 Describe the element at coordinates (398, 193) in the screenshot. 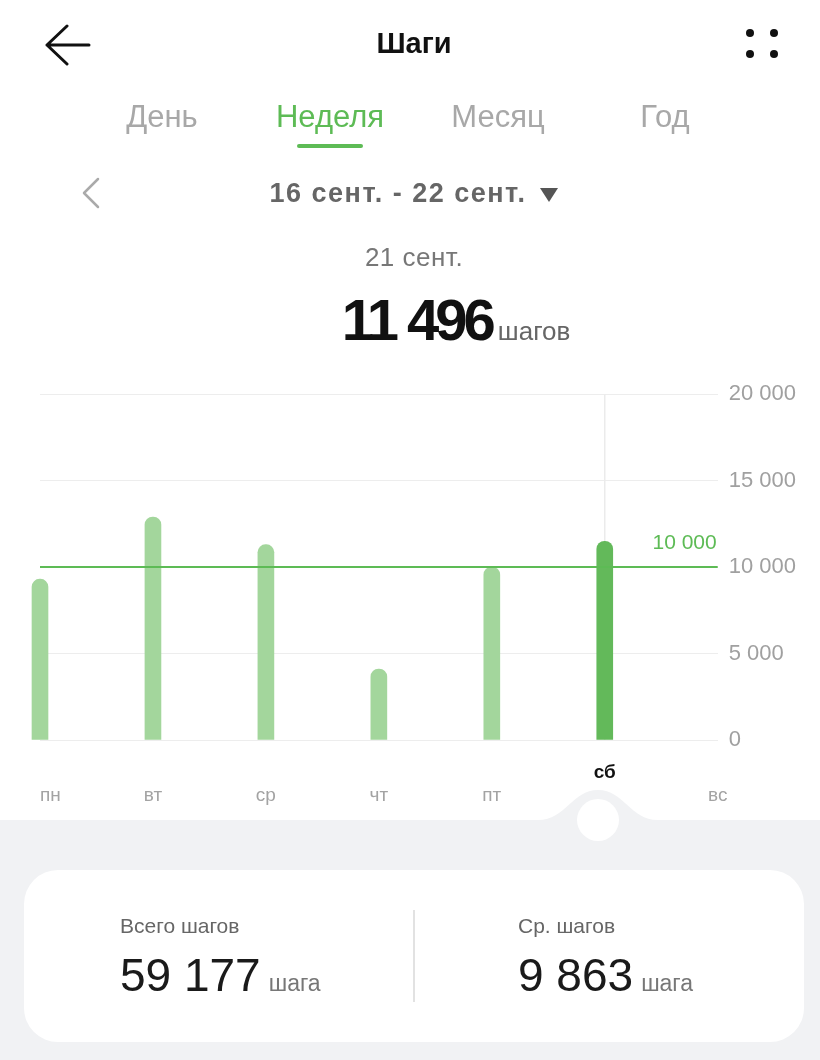

I see `chart-subtitle: 16 сент. - 22 сент.` at that location.